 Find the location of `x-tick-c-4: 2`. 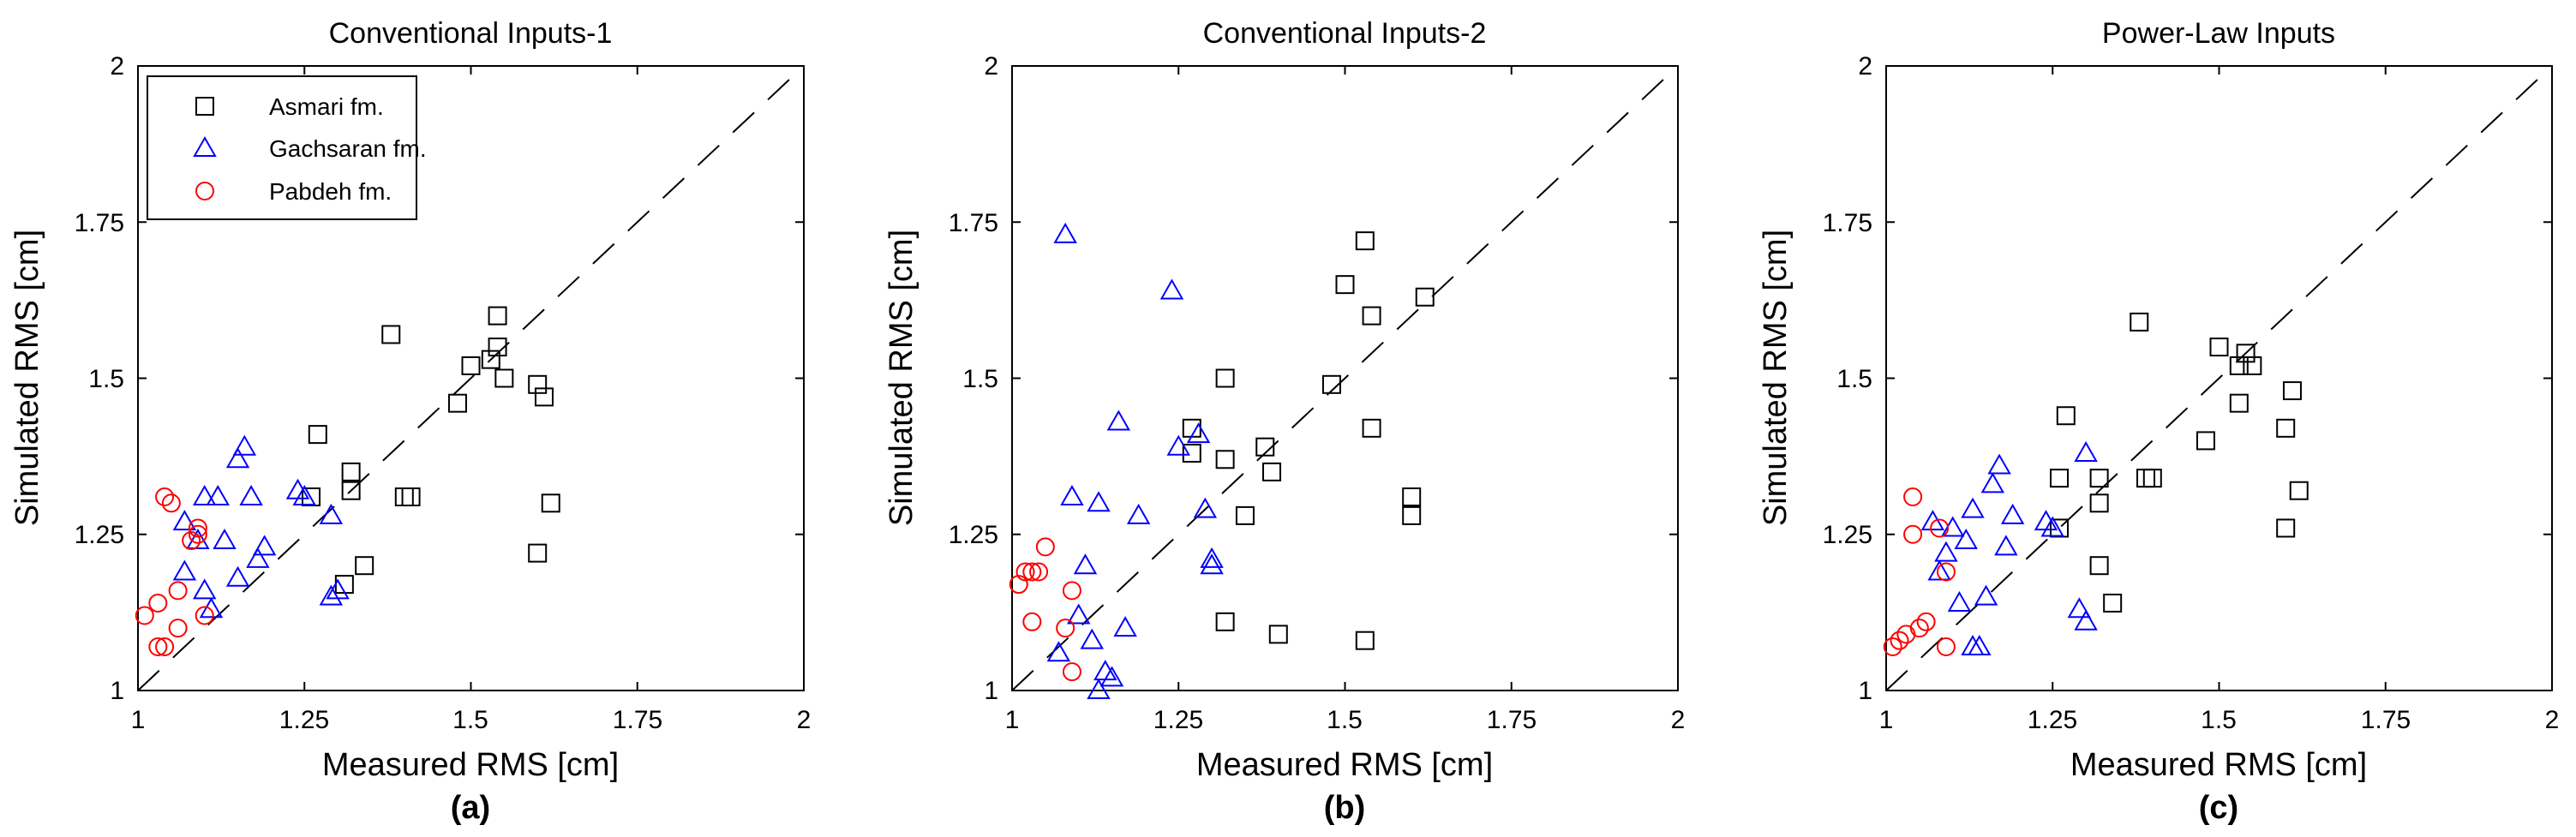

x-tick-c-4: 2 is located at coordinates (2552, 720).